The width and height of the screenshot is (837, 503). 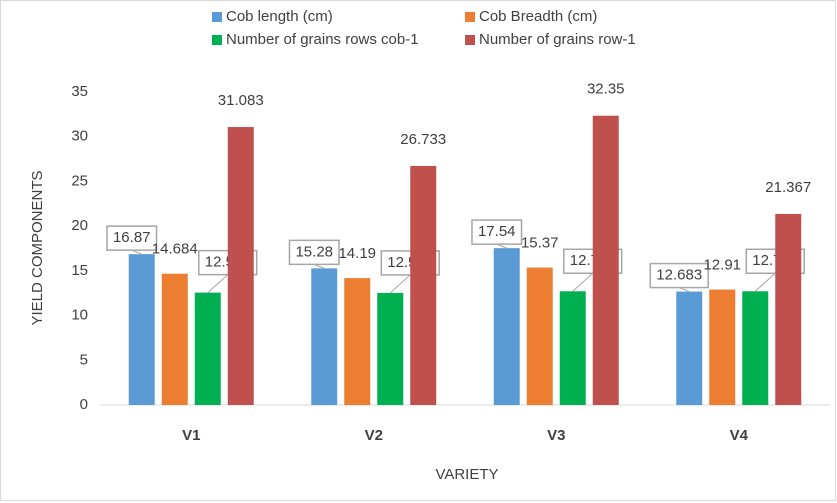 What do you see at coordinates (314, 251) in the screenshot?
I see `data-label: 15.28` at bounding box center [314, 251].